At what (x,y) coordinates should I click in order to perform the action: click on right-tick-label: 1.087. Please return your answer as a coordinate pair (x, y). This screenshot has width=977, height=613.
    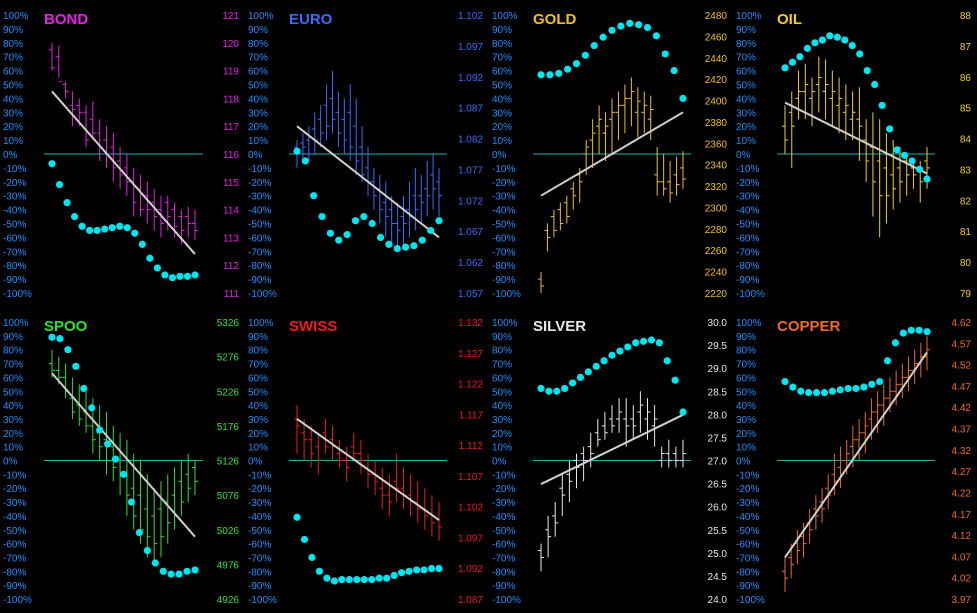
    Looking at the image, I should click on (470, 600).